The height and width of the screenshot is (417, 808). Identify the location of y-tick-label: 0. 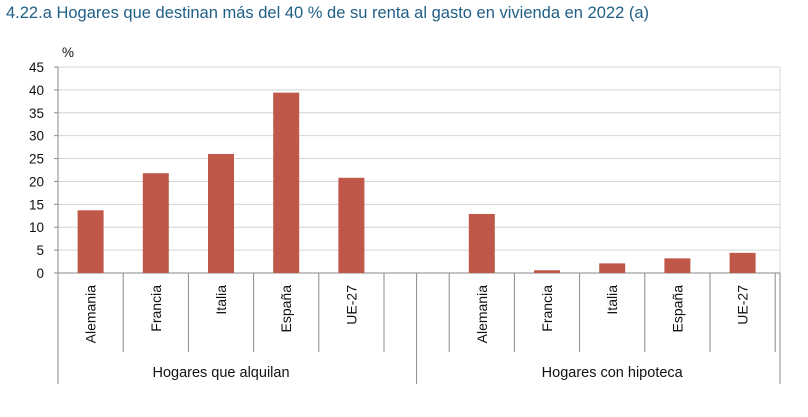
(40, 273).